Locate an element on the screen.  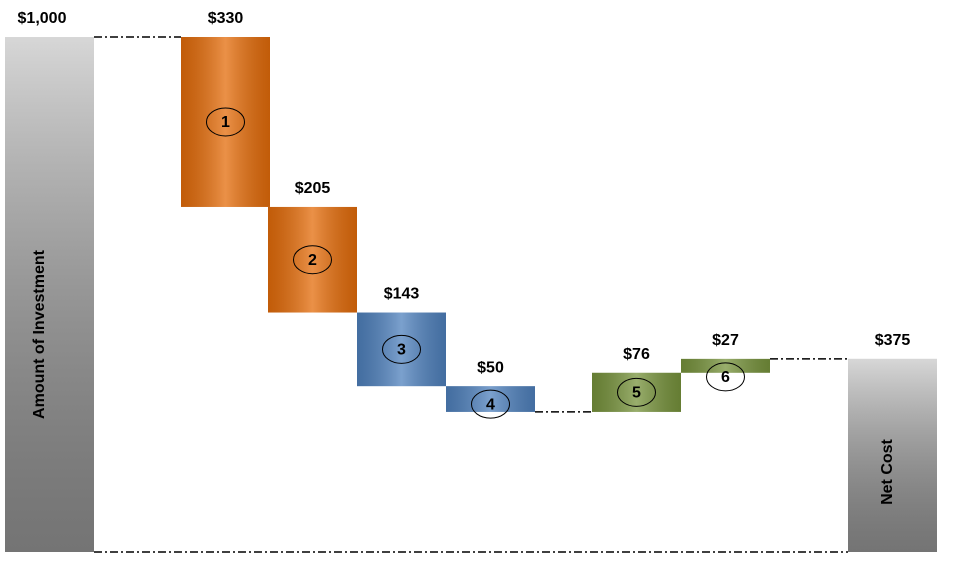
category-label: 5 is located at coordinates (636, 393).